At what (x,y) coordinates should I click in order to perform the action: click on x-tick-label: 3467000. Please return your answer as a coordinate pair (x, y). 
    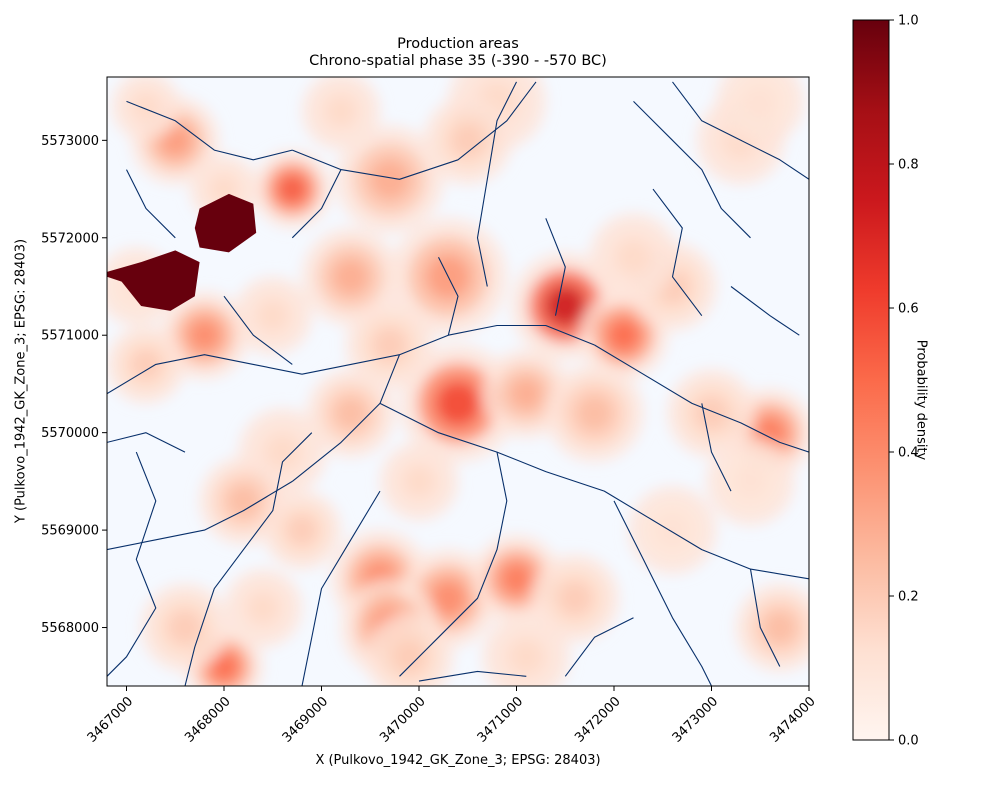
    Looking at the image, I should click on (111, 720).